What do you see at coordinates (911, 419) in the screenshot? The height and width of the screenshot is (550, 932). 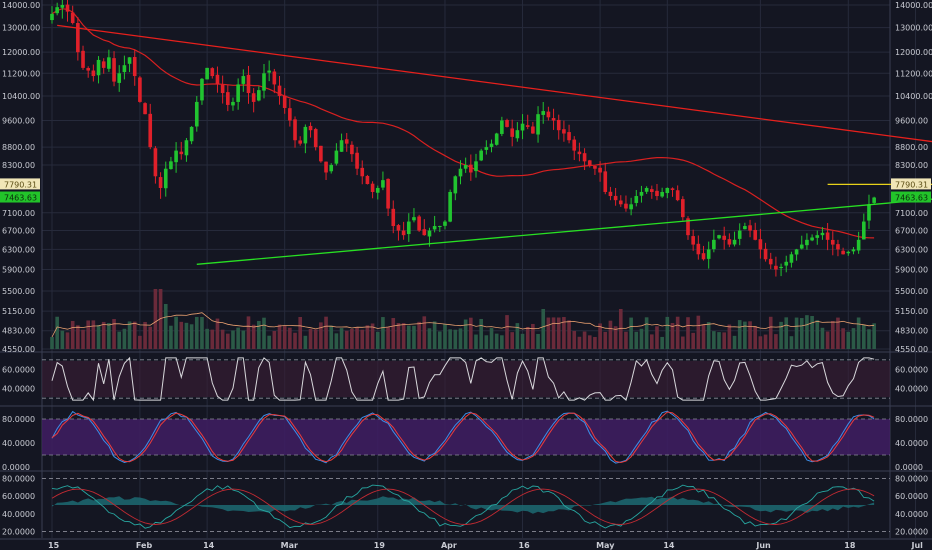 I see `stoch-tick-label-right: 80.0000` at bounding box center [911, 419].